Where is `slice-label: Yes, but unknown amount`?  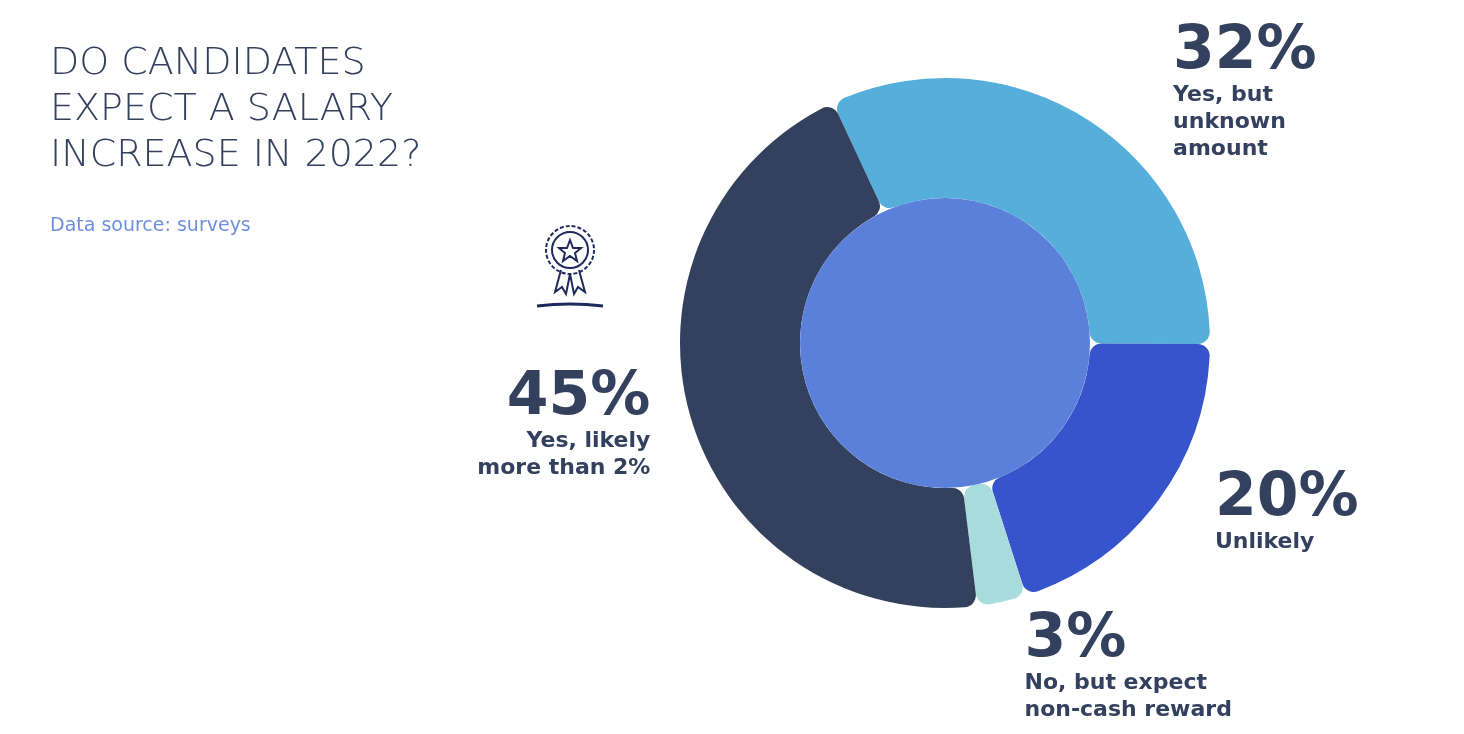
slice-label: Yes, but unknown amount is located at coordinates (1229, 120).